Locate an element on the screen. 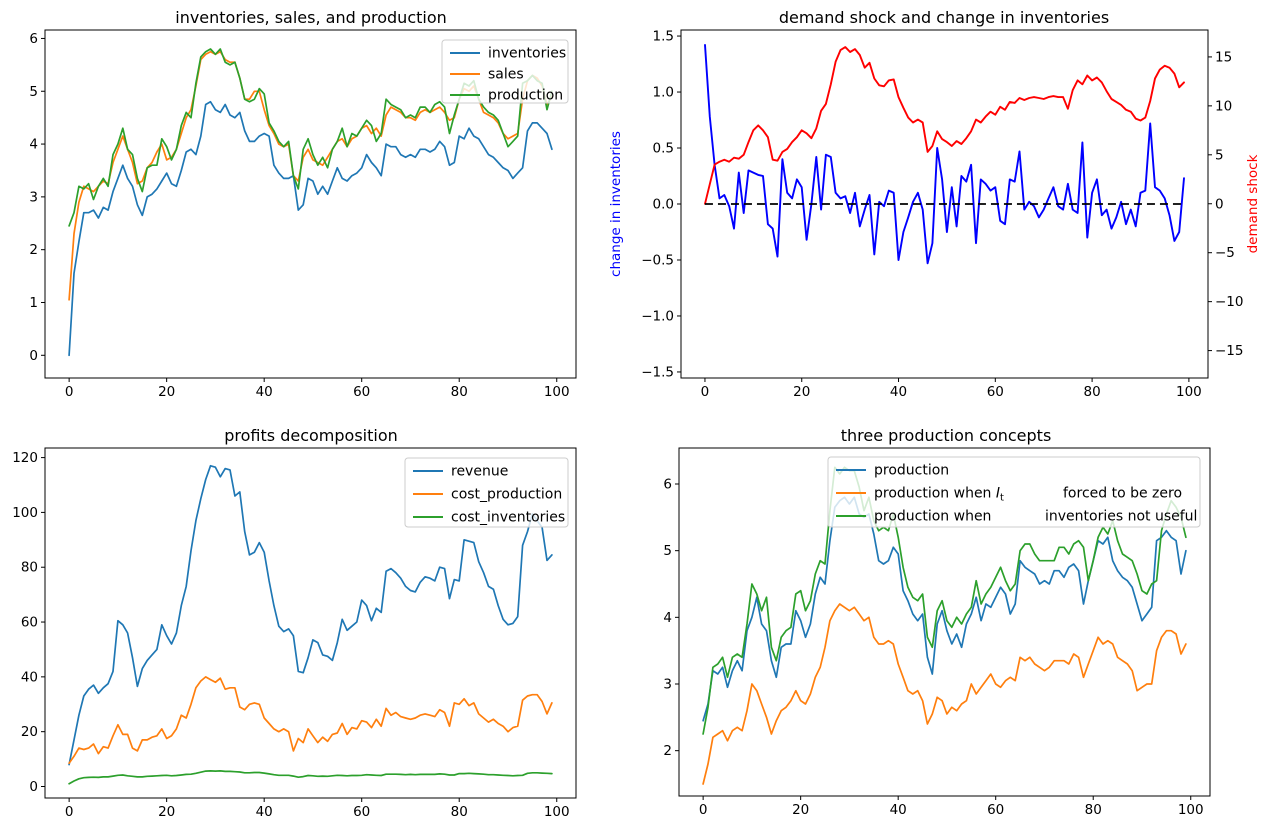 The image size is (1277, 834). y2-tick-label: −5 is located at coordinates (1225, 253).